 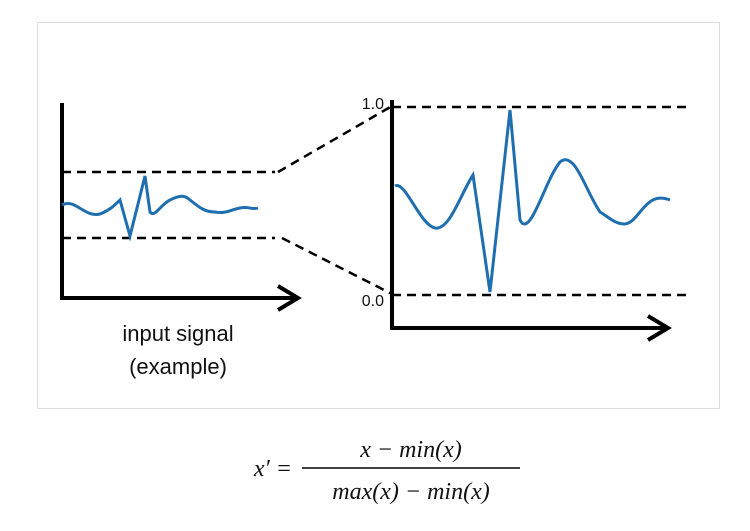 What do you see at coordinates (373, 301) in the screenshot?
I see `bottom-label: 0.0` at bounding box center [373, 301].